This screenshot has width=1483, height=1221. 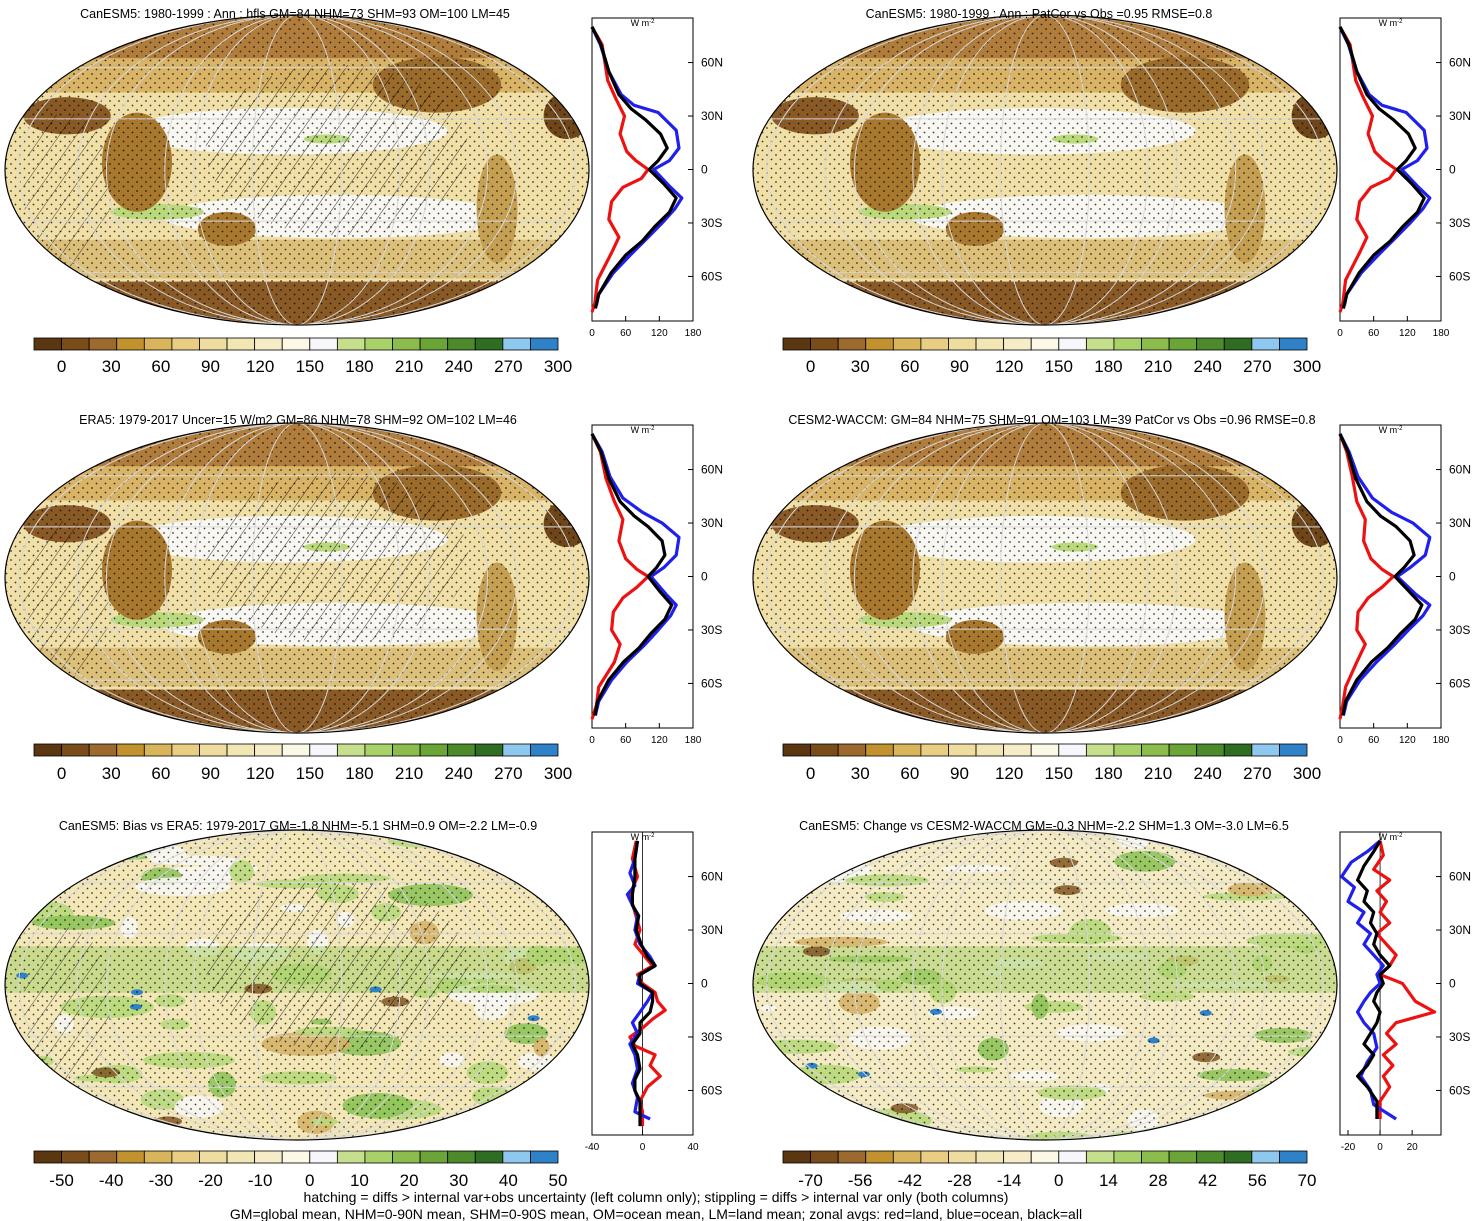 I want to click on zonal-line-ocean, so click(x=637, y=166).